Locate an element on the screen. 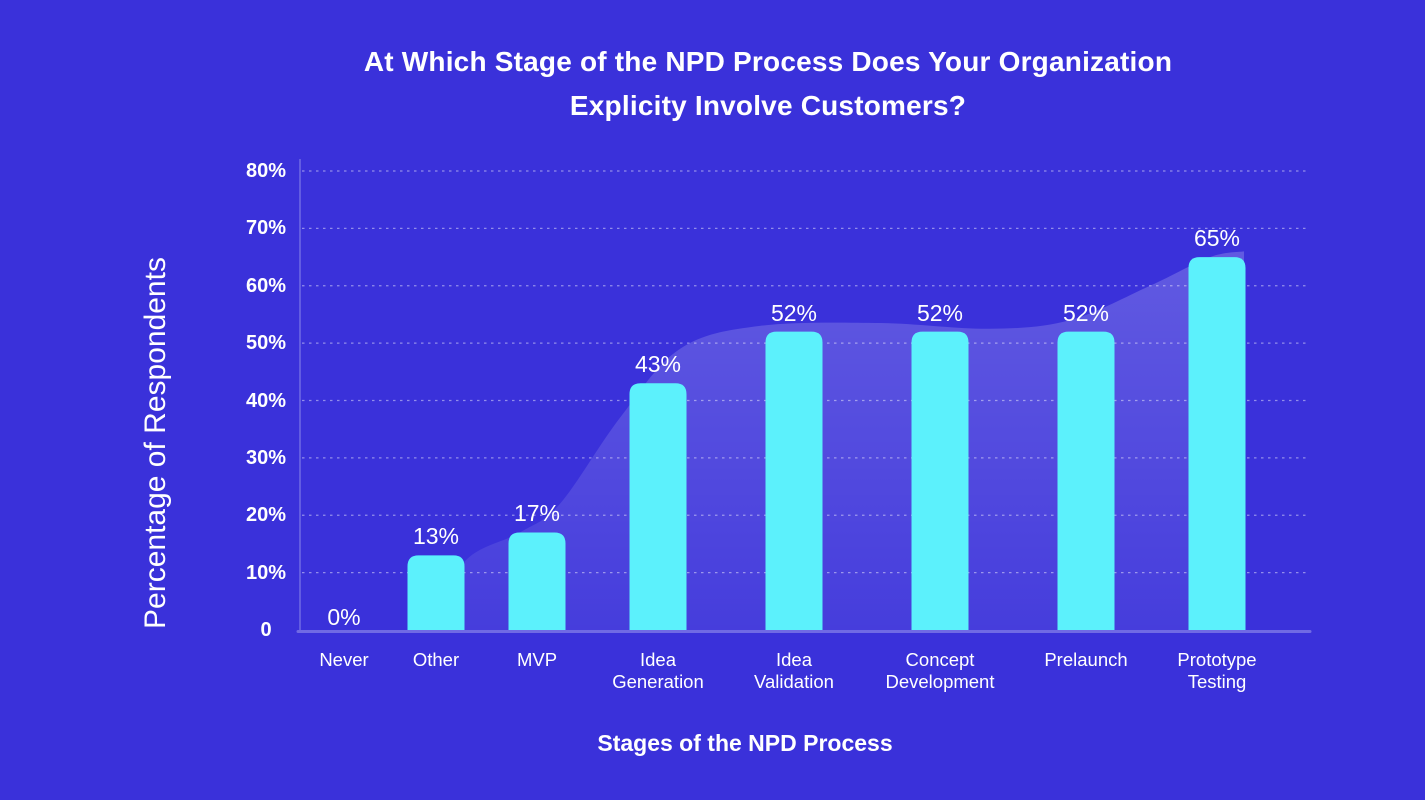  x-axis-title: Stages of the NPD Process is located at coordinates (745, 743).